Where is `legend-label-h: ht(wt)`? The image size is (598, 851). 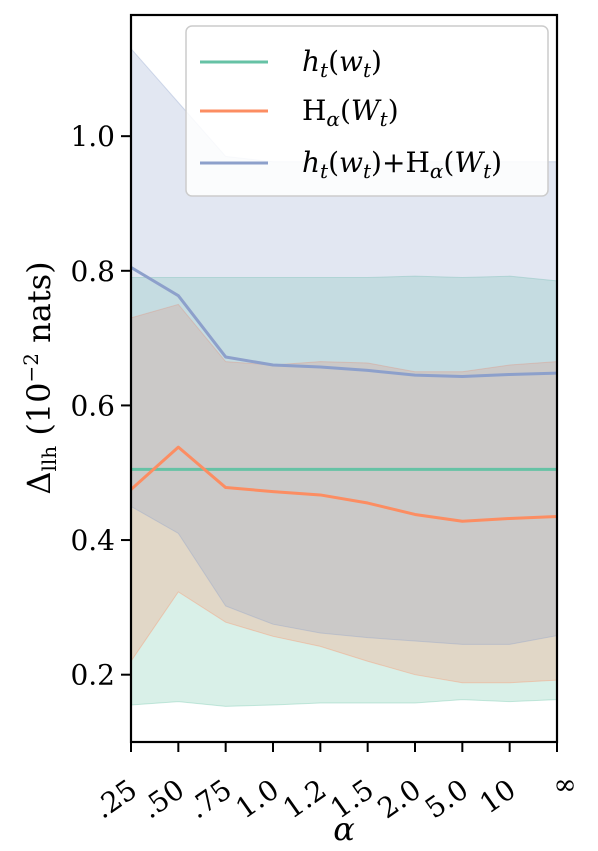 legend-label-h: ht(wt) is located at coordinates (342, 63).